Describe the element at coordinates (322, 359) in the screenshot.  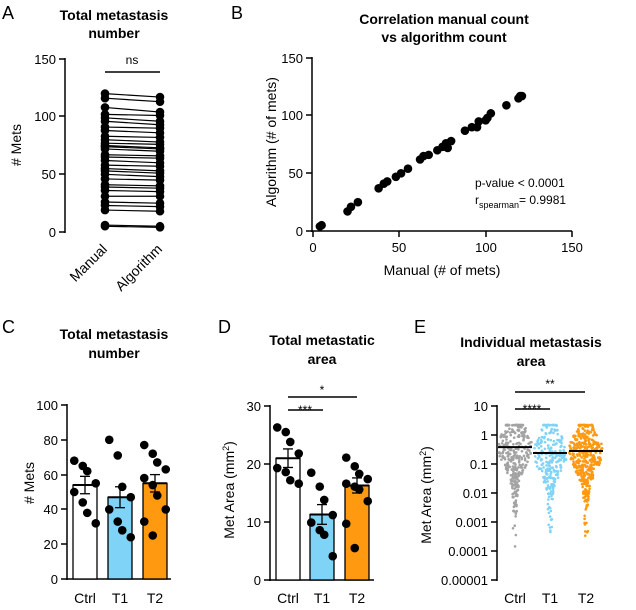
I see `chart-d-title-line2: area` at that location.